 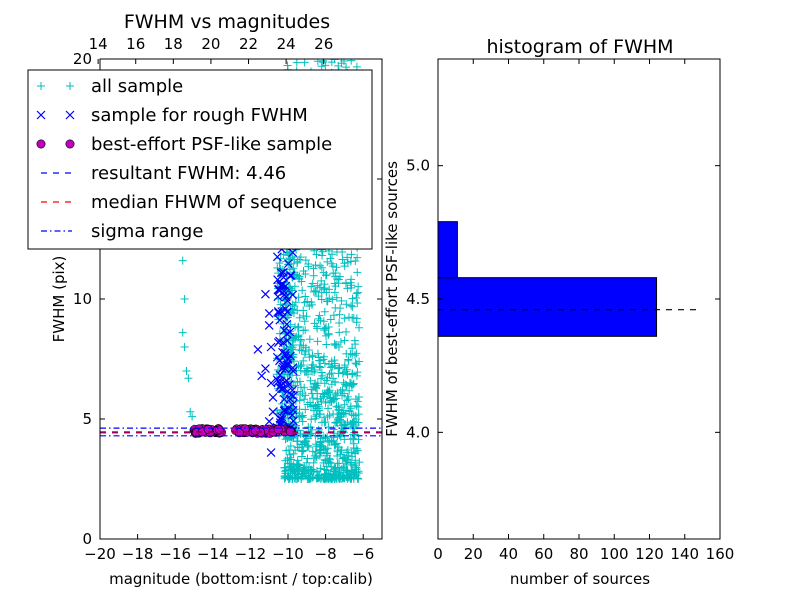 What do you see at coordinates (200, 159) in the screenshot?
I see `legend-box` at bounding box center [200, 159].